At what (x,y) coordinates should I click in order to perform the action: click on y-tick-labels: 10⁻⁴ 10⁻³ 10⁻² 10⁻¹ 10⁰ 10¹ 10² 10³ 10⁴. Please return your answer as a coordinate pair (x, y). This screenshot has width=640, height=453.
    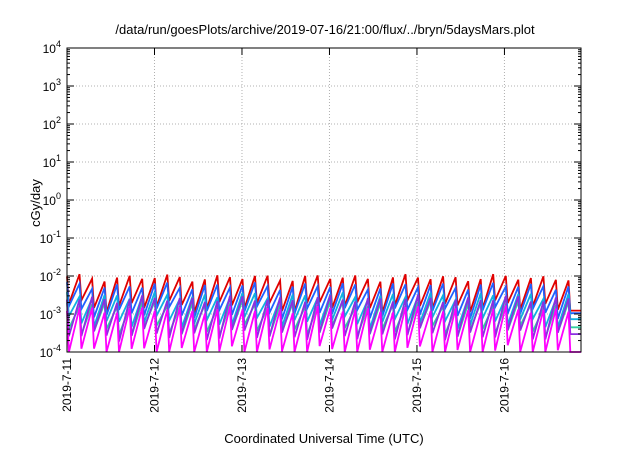
    Looking at the image, I should click on (50, 199).